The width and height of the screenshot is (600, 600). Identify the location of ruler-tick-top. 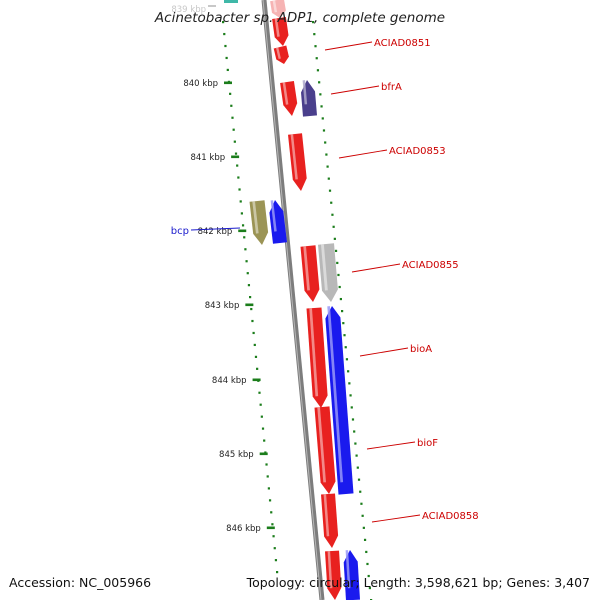
(212, 6).